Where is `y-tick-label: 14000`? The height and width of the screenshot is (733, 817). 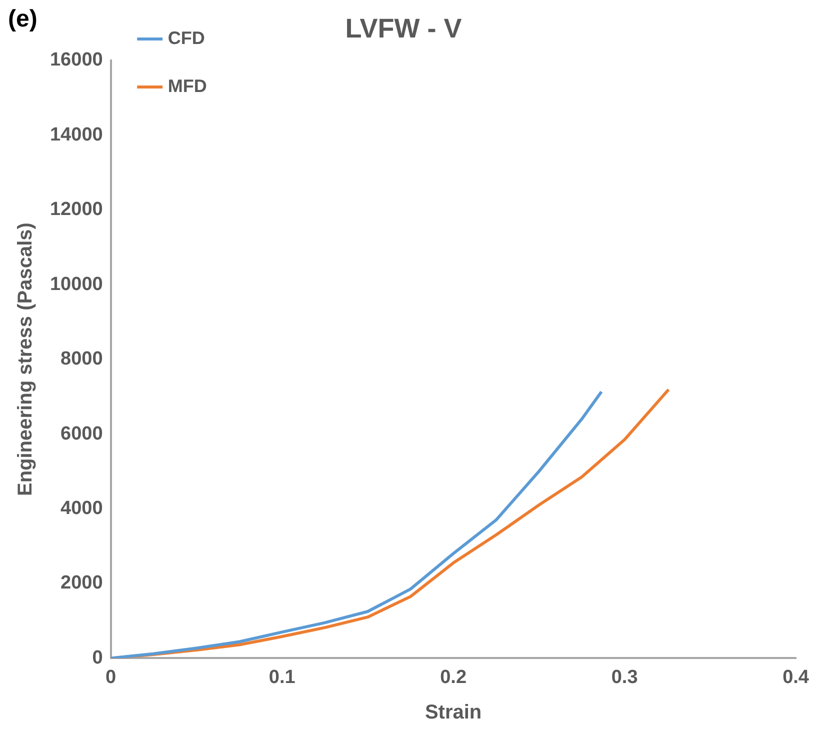 y-tick-label: 14000 is located at coordinates (76, 135).